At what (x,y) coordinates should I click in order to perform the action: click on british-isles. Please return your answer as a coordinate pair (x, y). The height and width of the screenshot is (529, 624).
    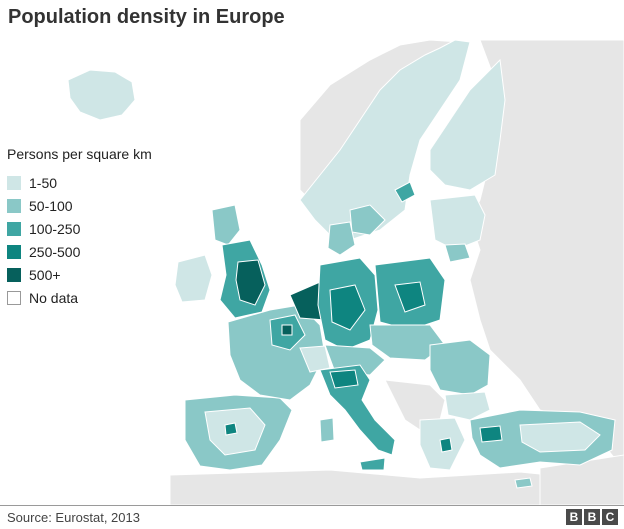
    Looking at the image, I should click on (222, 261).